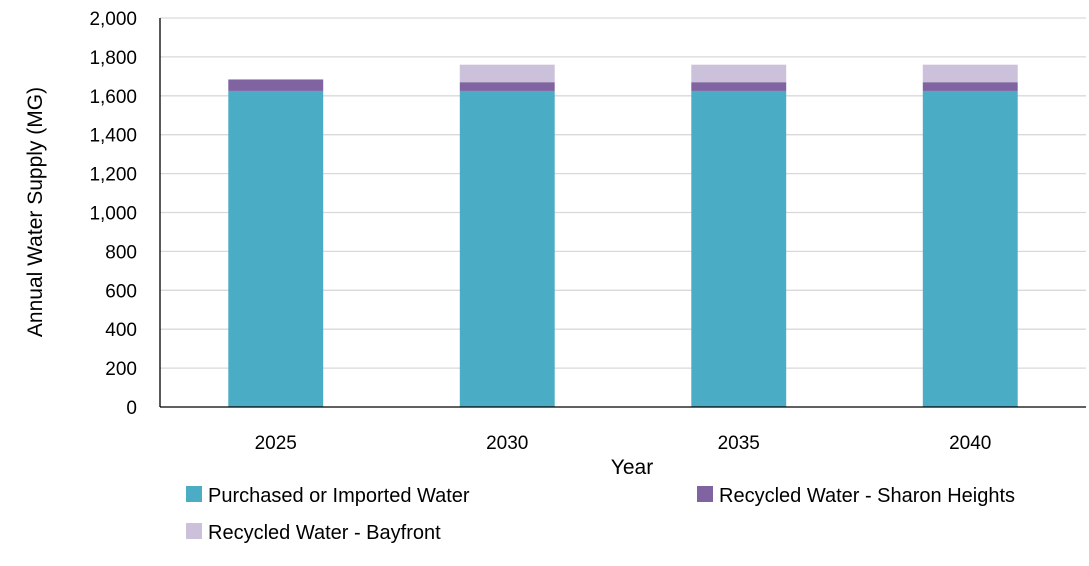  What do you see at coordinates (113, 175) in the screenshot?
I see `y-tick-label: 1,200` at bounding box center [113, 175].